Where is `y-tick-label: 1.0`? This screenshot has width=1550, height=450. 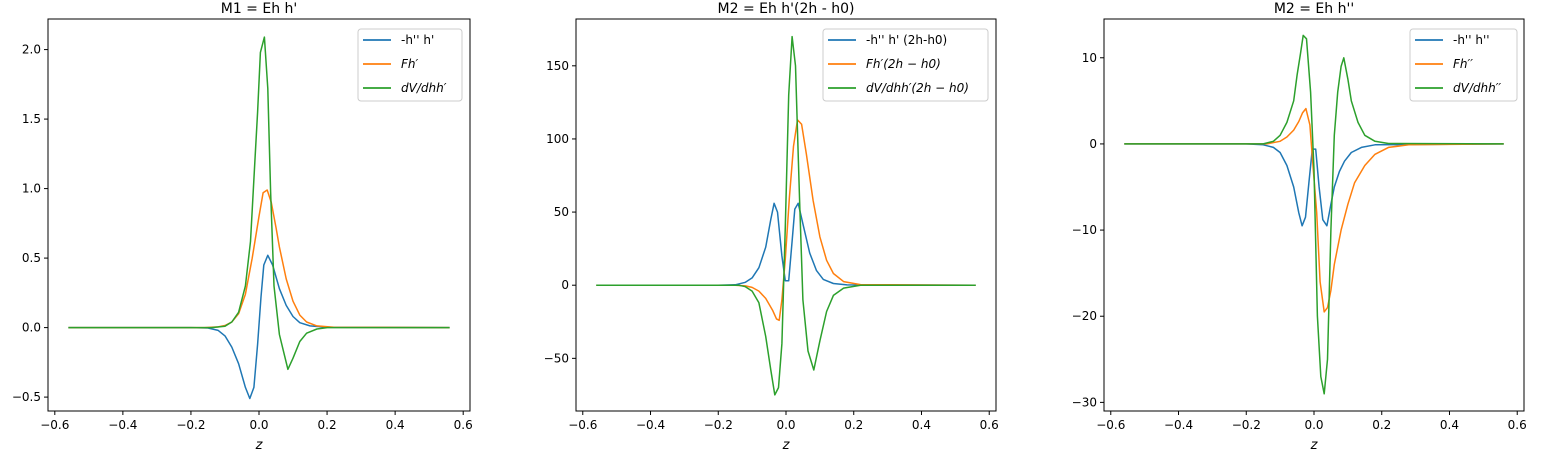 y-tick-label: 1.0 is located at coordinates (31, 189).